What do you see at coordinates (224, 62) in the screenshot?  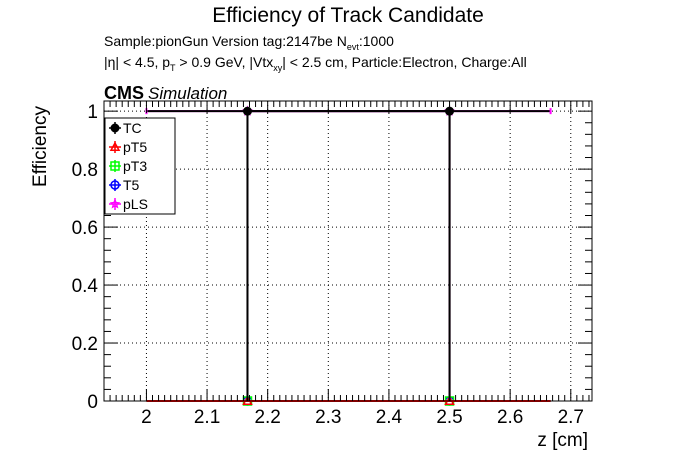 I see `cuts-text-2: > 0.9 GeV, |Vtx` at bounding box center [224, 62].